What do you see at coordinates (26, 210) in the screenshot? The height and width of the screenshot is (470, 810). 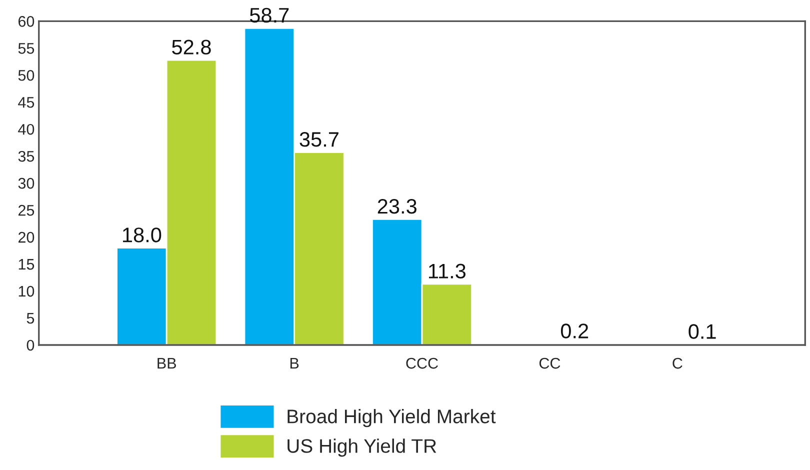 I see `y-tick-label: 25` at bounding box center [26, 210].